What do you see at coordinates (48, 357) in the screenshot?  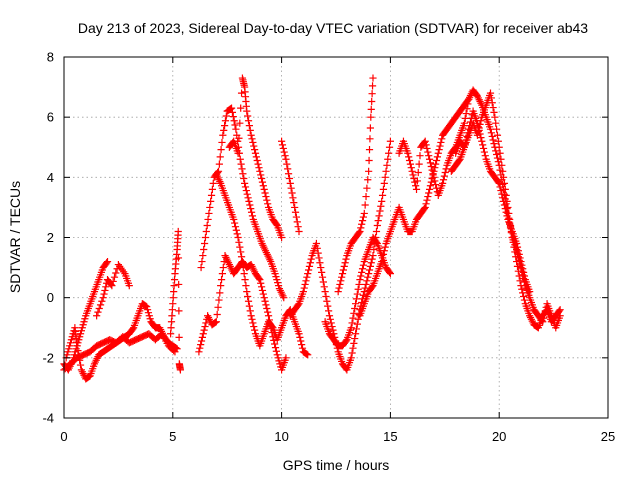 I see `y-tick-label: -2` at bounding box center [48, 357].